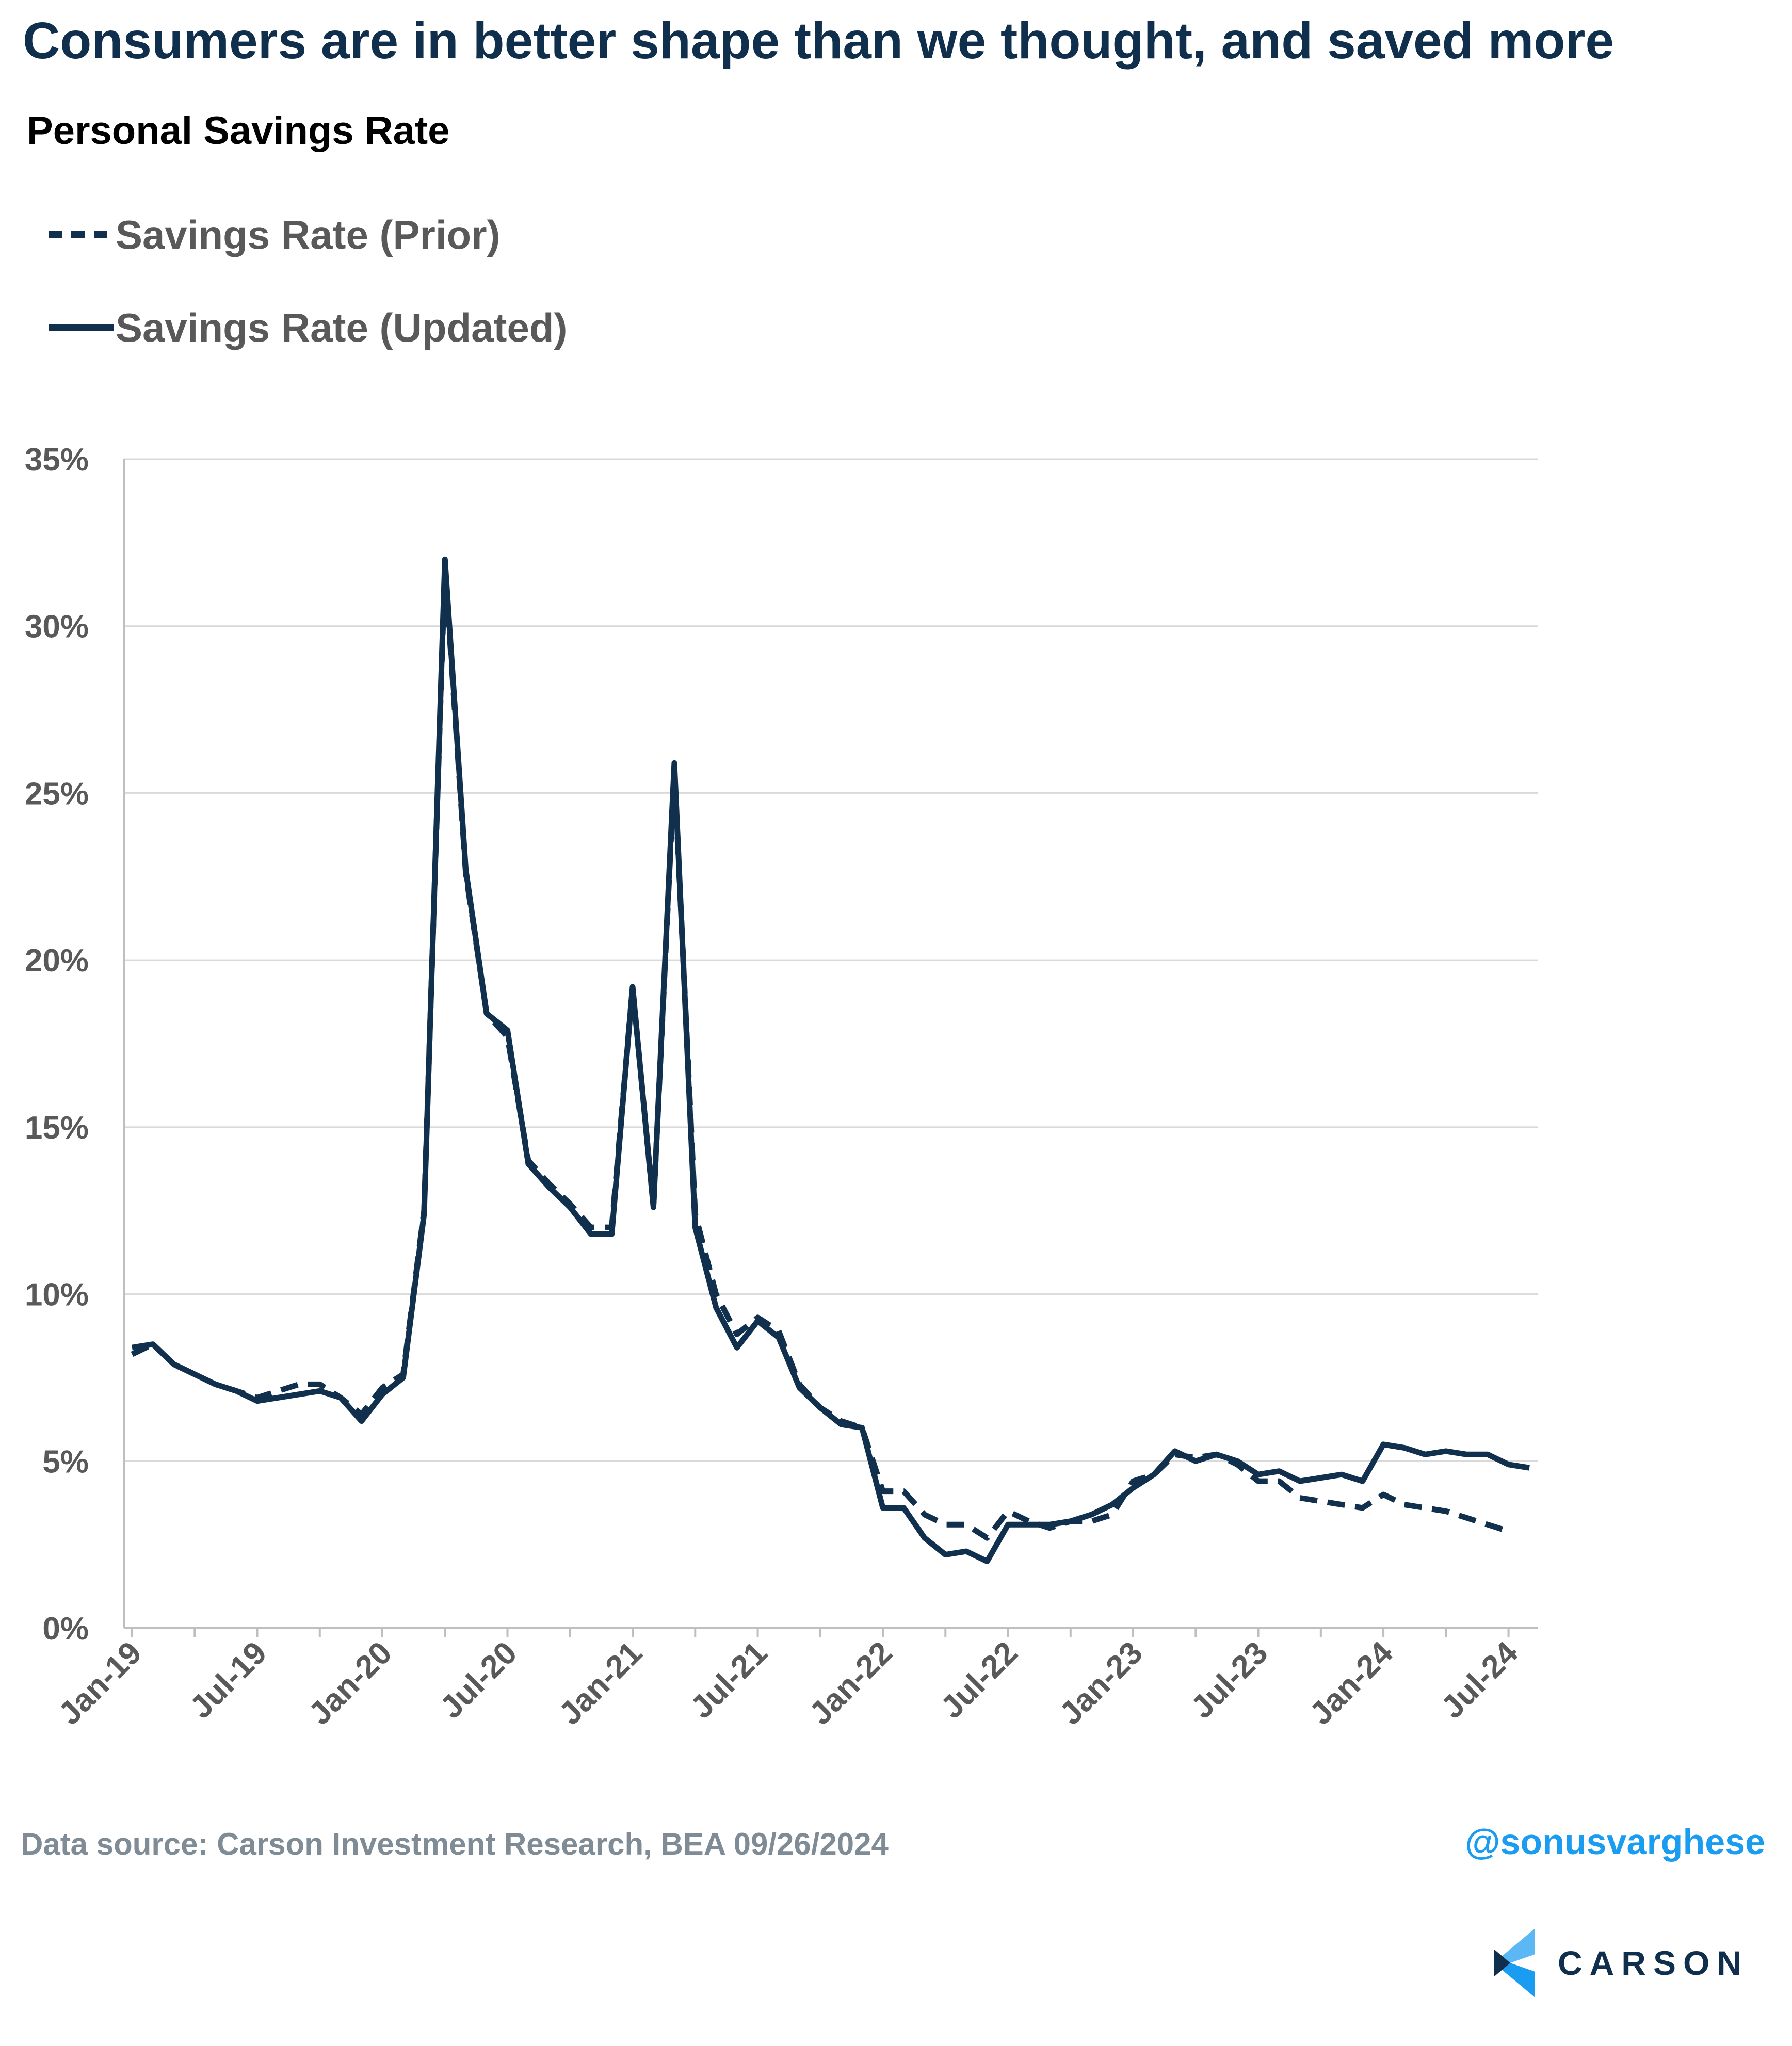  I want to click on x-tick-label: Jul-24, so click(1479, 1681).